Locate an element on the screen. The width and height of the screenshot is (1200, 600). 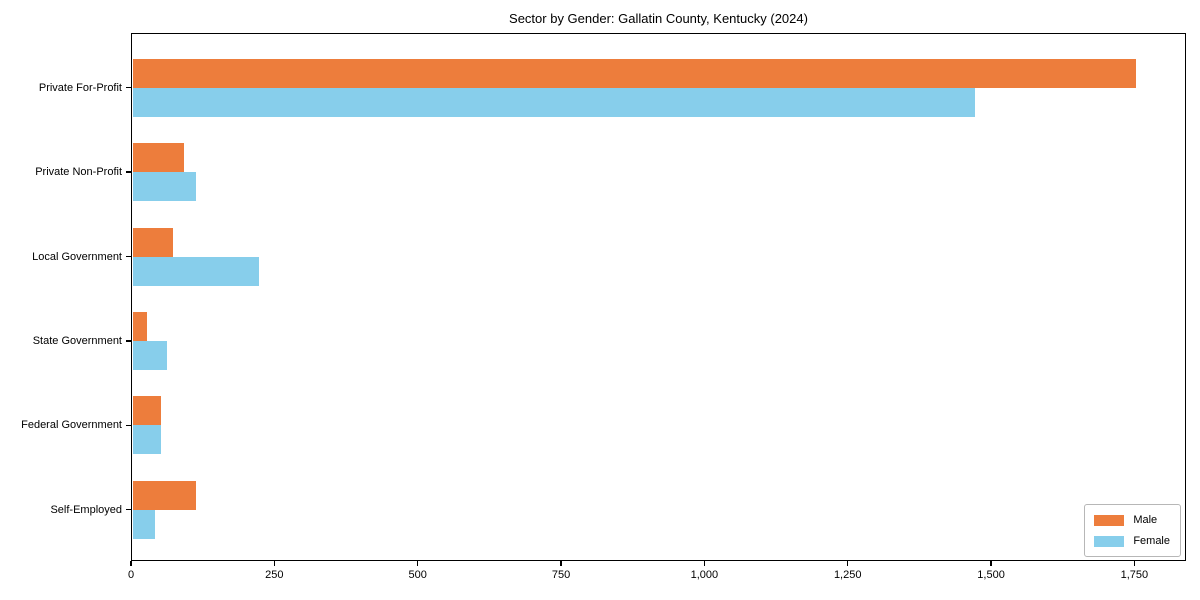
male-color-swatch is located at coordinates (1109, 520).